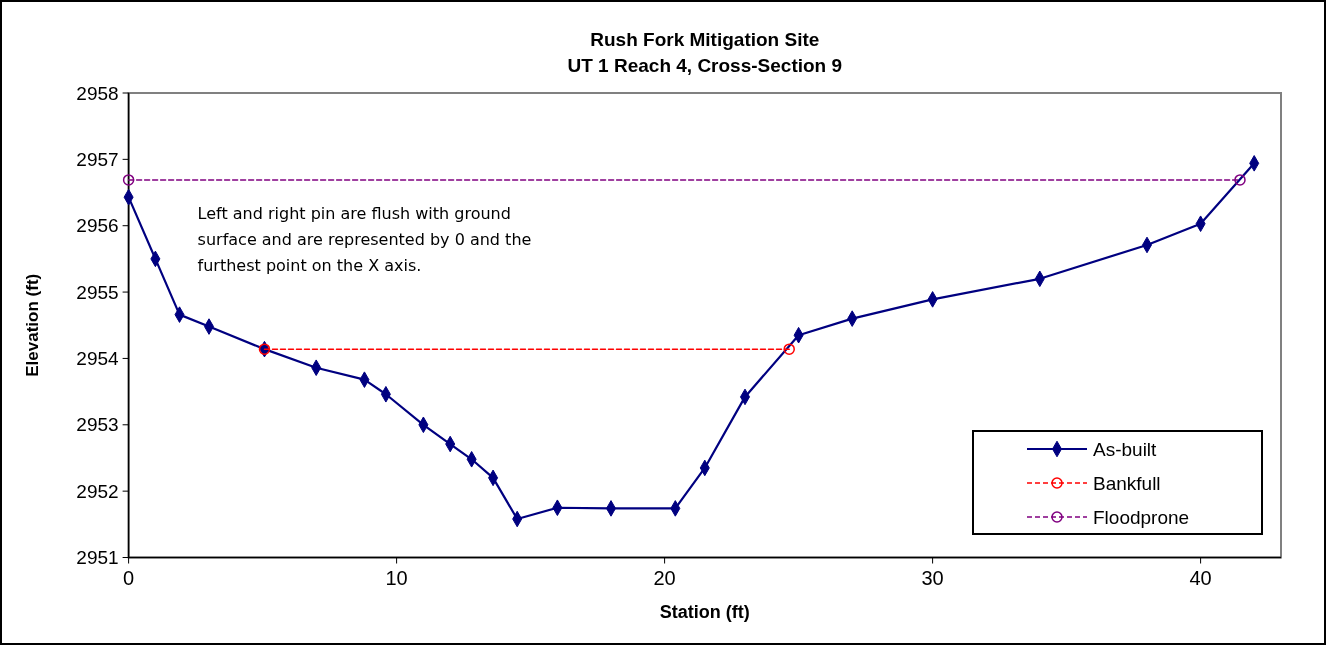 The image size is (1326, 645). Describe the element at coordinates (932, 577) in the screenshot. I see `x-tick-label: 30` at that location.